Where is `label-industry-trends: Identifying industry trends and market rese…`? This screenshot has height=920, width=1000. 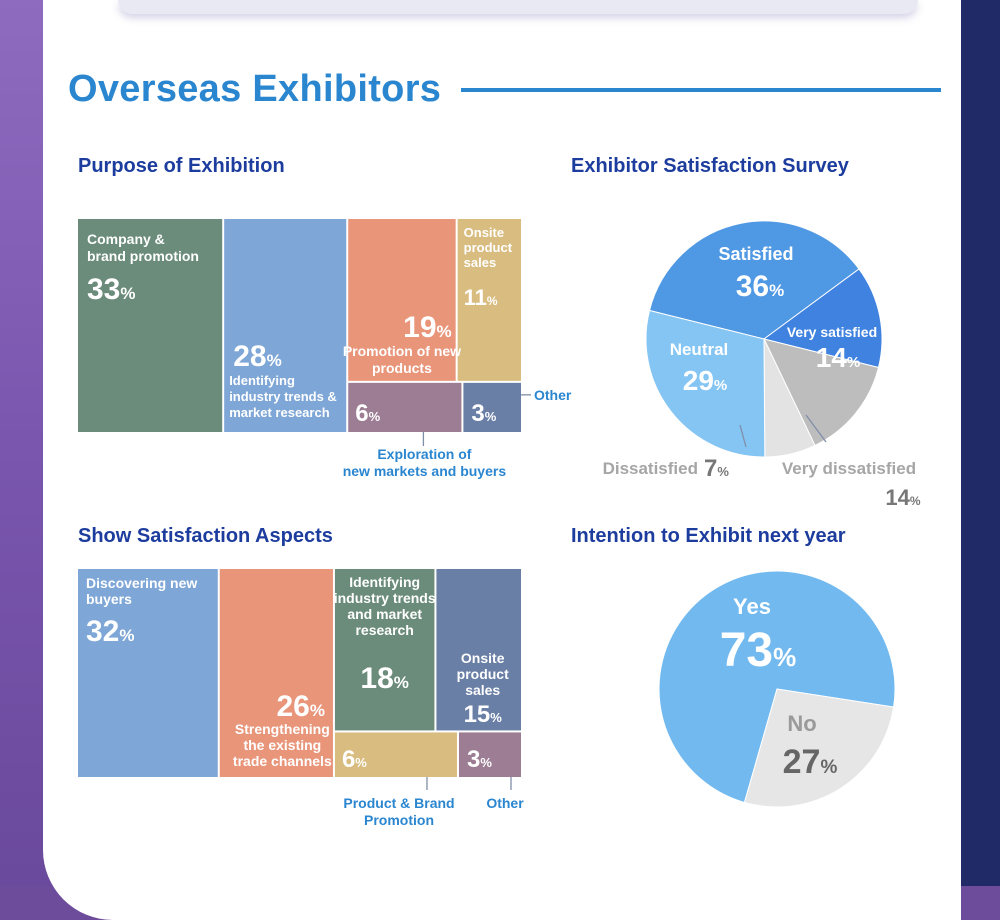
label-industry-trends: Identifying industry trends and market rese… is located at coordinates (385, 606).